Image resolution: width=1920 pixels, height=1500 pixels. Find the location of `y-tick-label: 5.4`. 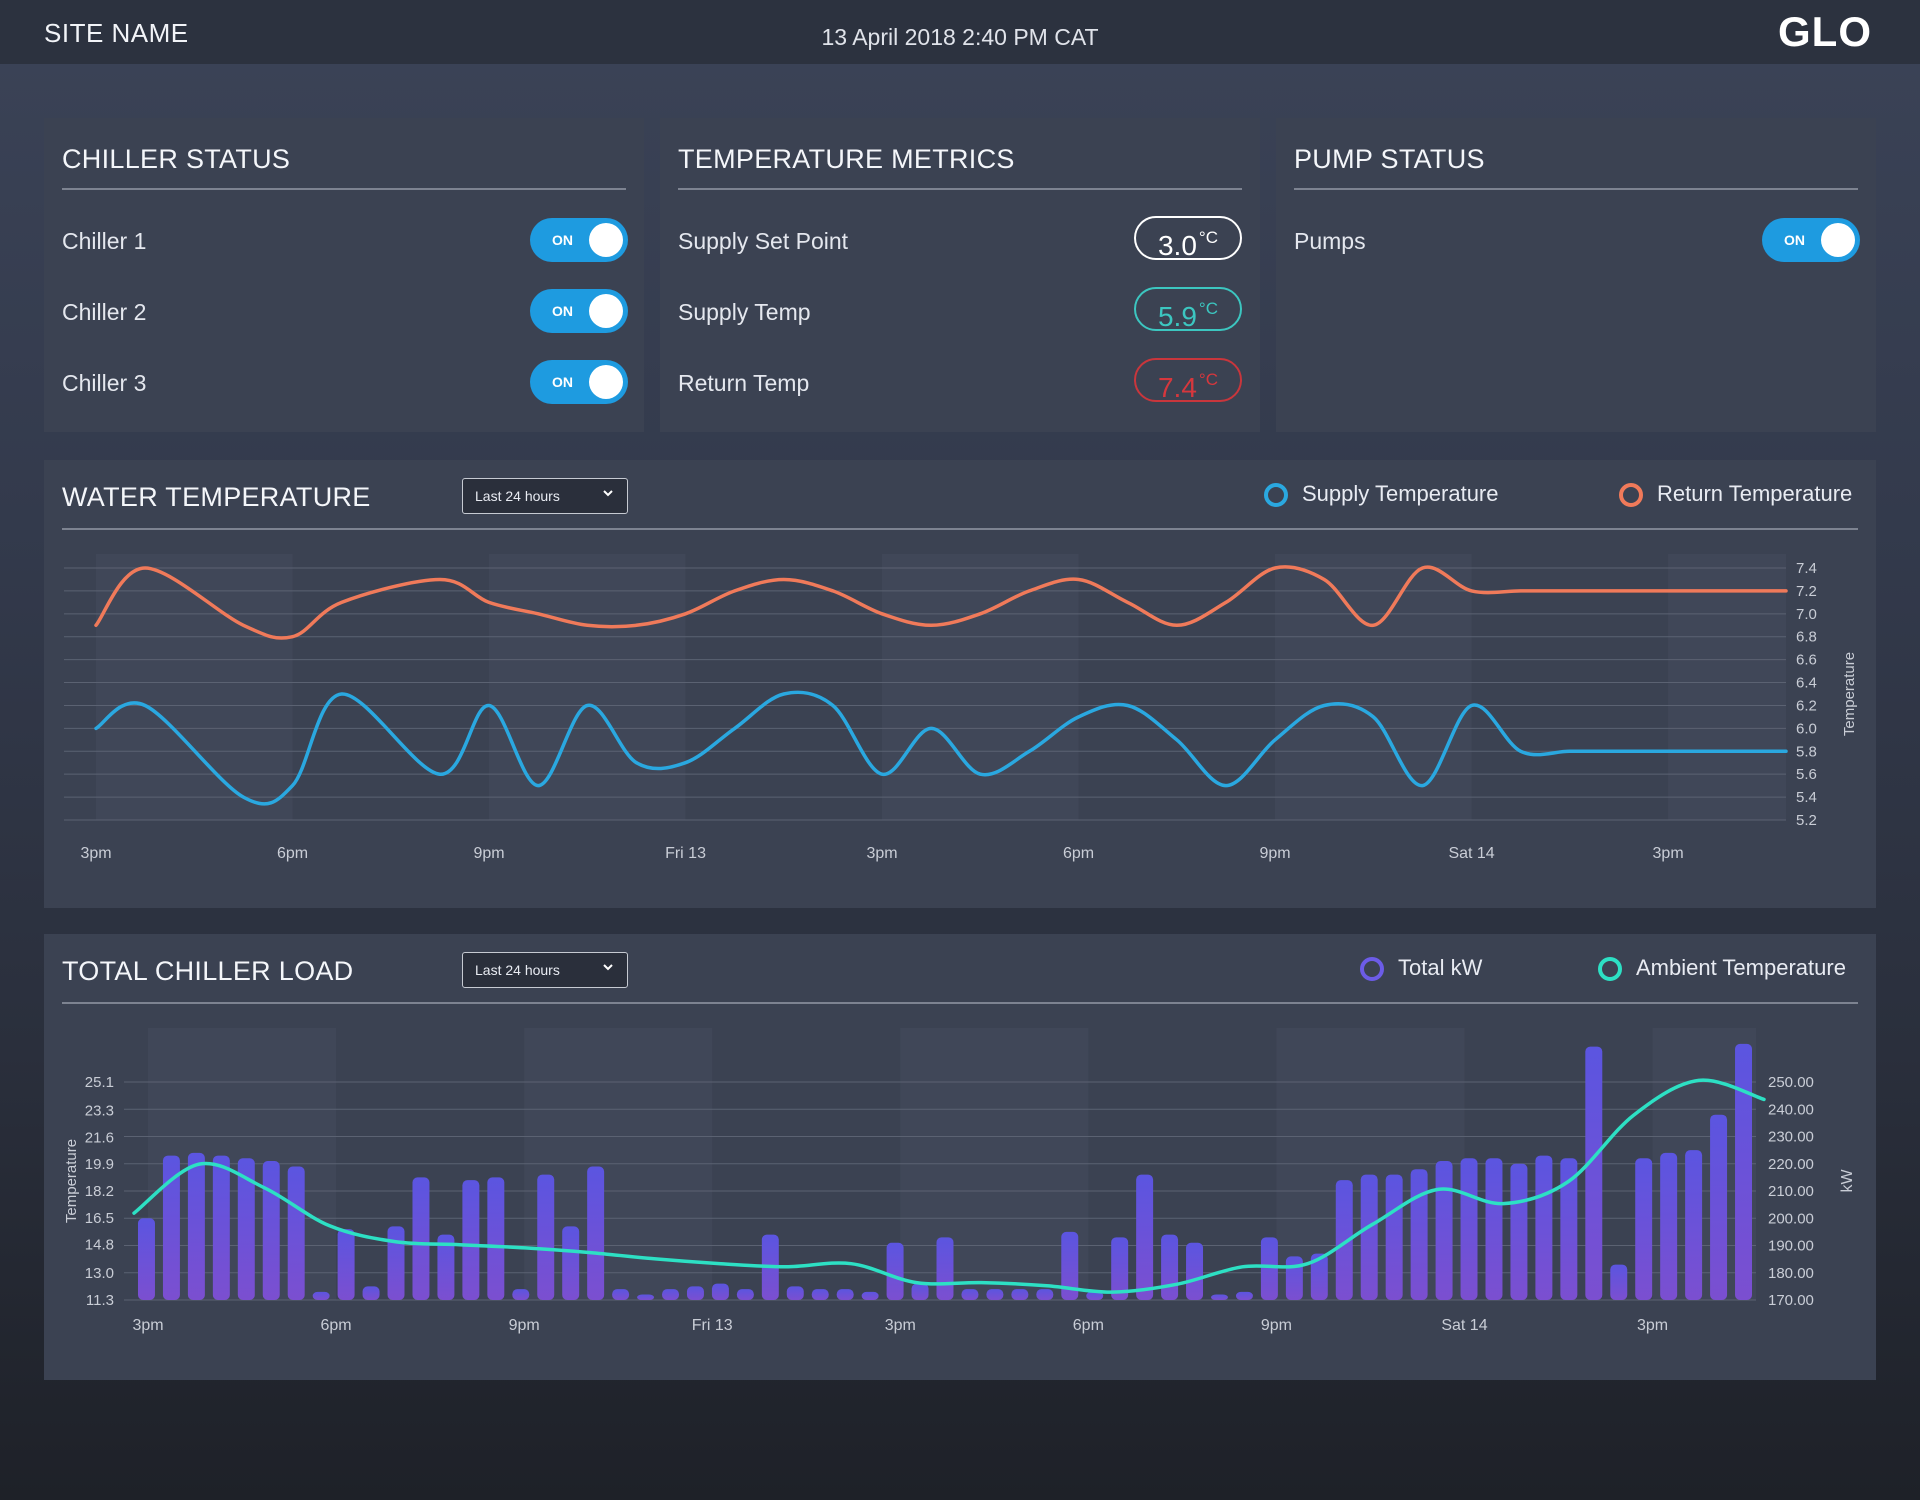

y-tick-label: 5.4 is located at coordinates (1806, 797).